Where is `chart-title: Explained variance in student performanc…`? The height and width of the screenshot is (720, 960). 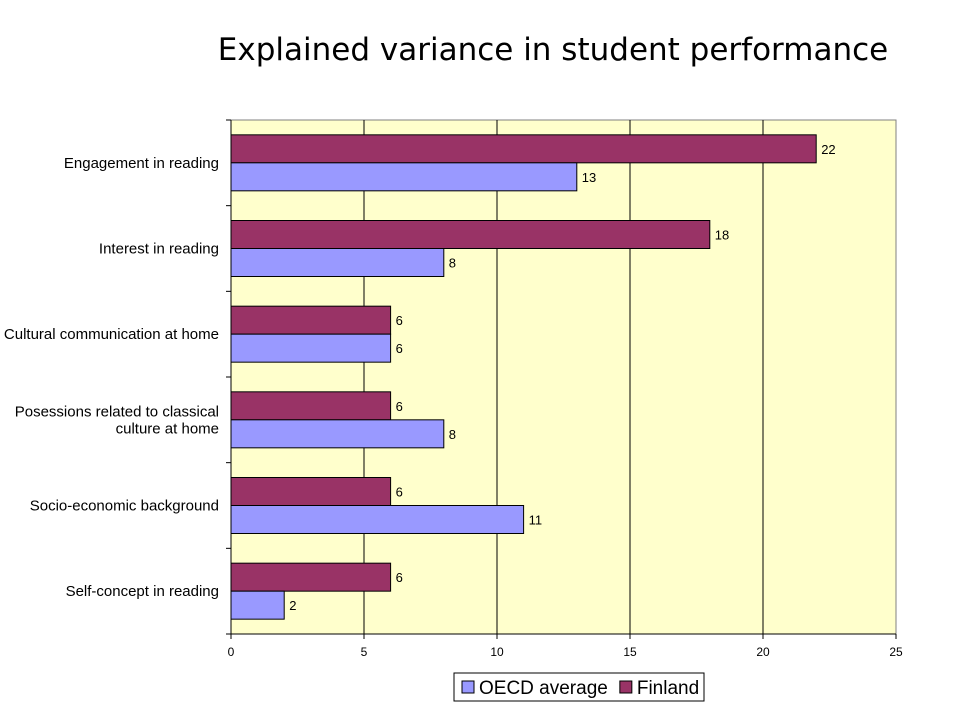 chart-title: Explained variance in student performanc… is located at coordinates (553, 50).